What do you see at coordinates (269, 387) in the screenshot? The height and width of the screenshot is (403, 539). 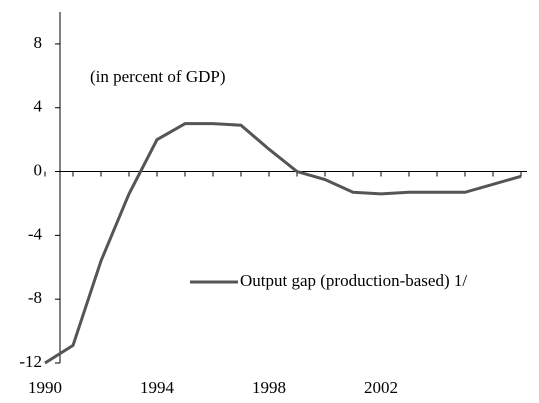 I see `x-tick-label: 1998` at bounding box center [269, 387].